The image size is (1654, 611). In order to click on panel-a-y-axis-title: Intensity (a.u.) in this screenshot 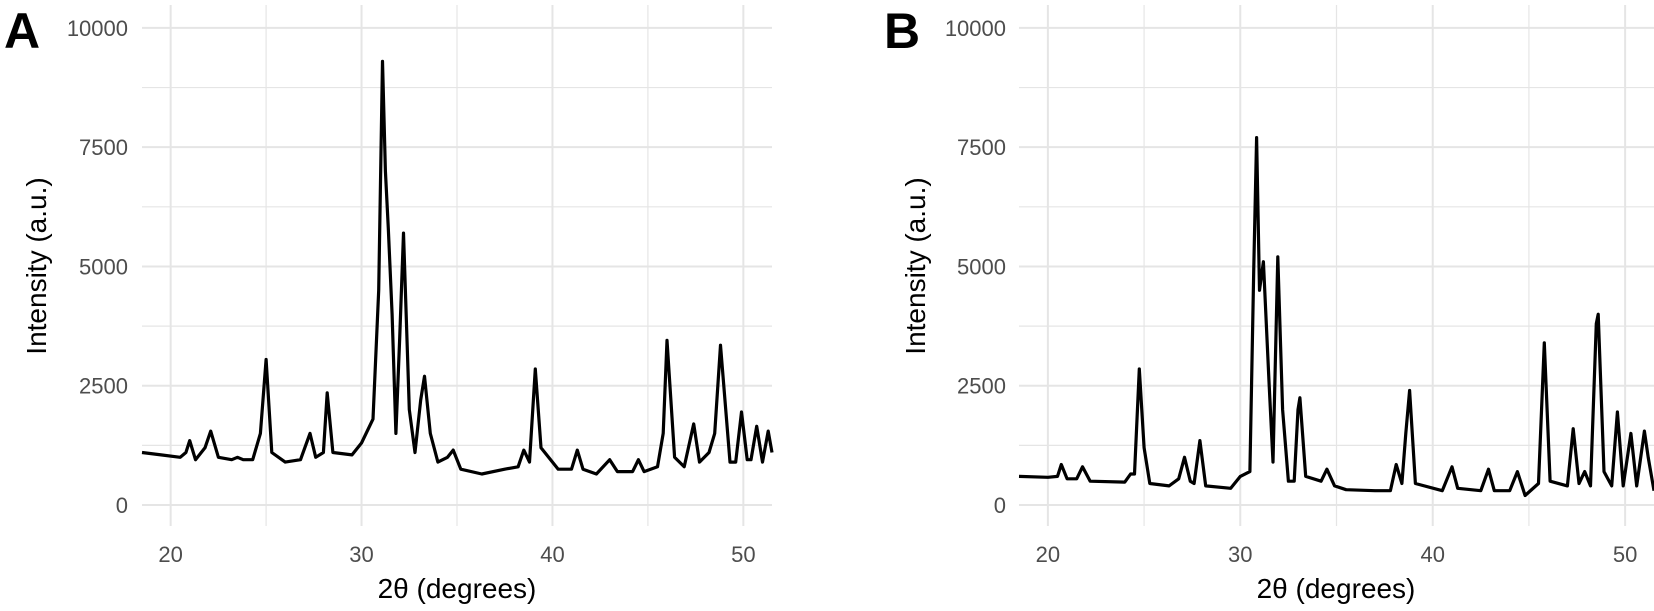, I will do `click(36, 265)`.